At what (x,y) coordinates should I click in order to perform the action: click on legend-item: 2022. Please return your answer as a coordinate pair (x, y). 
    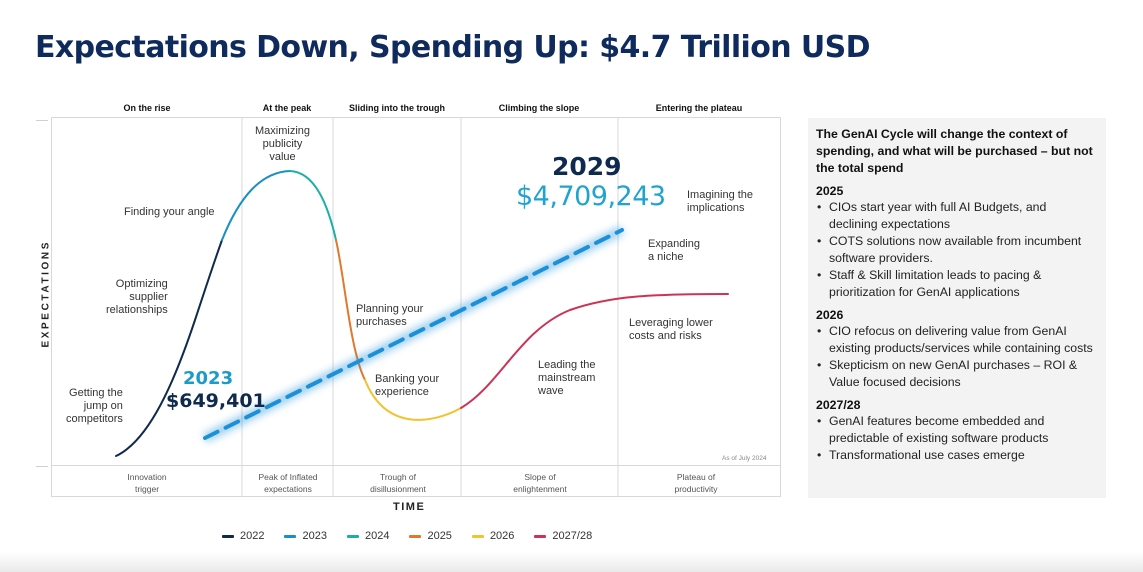
    Looking at the image, I should click on (243, 536).